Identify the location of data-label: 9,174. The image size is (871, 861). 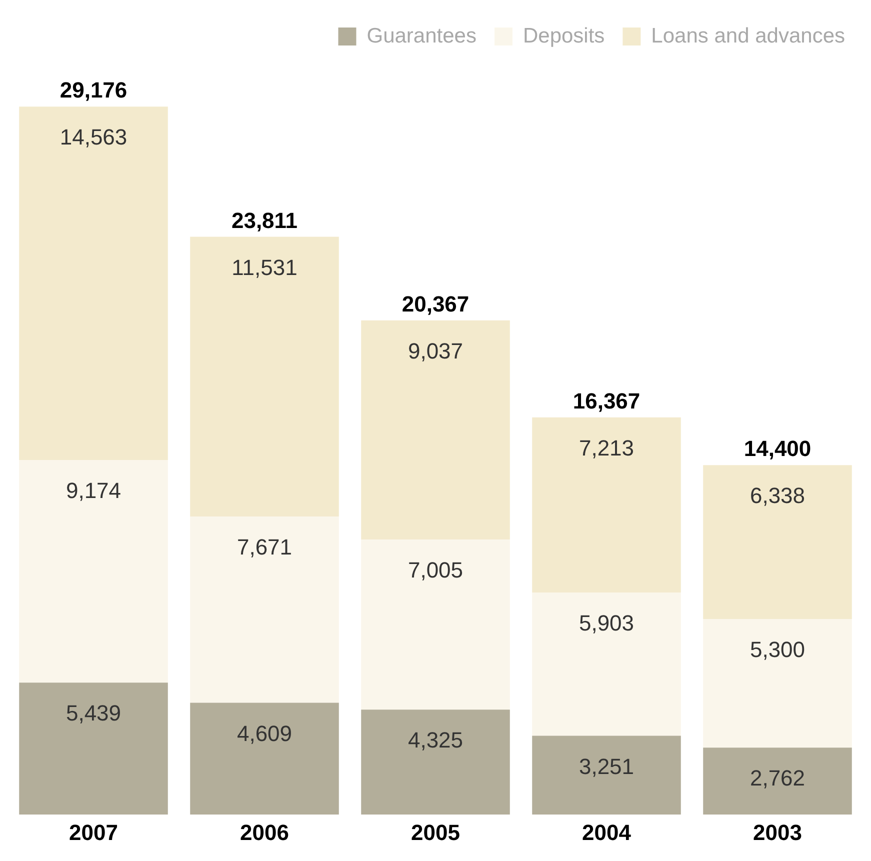
(94, 491).